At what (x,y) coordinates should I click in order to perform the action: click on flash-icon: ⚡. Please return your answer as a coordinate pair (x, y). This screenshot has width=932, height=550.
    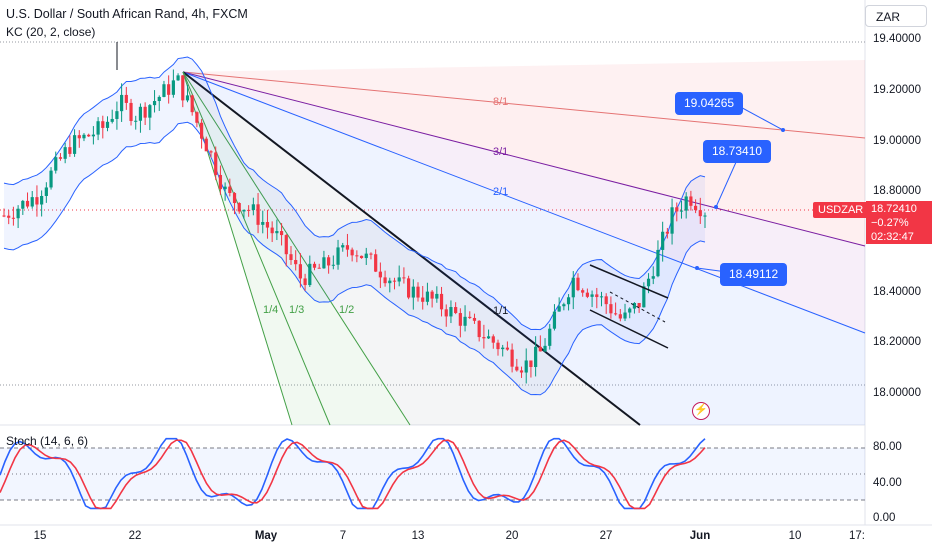
    Looking at the image, I should click on (701, 411).